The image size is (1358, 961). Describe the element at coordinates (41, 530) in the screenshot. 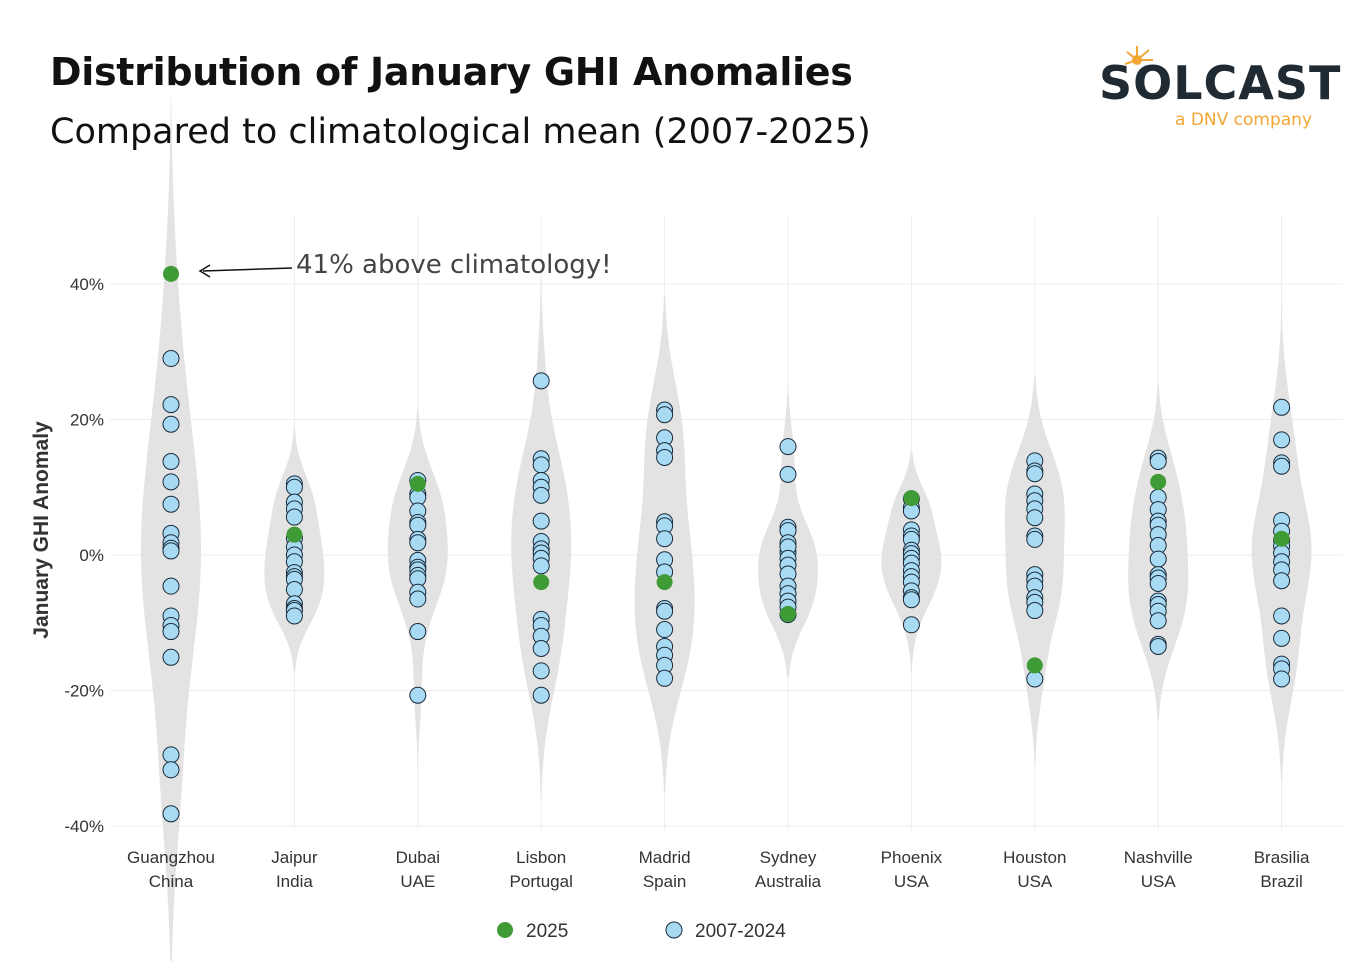

I see `y-axis-label: January GHI Anomaly` at that location.